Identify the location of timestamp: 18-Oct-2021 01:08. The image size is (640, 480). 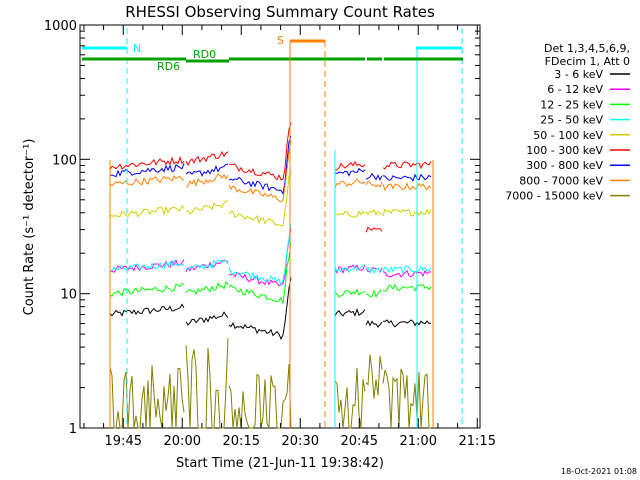
(599, 471).